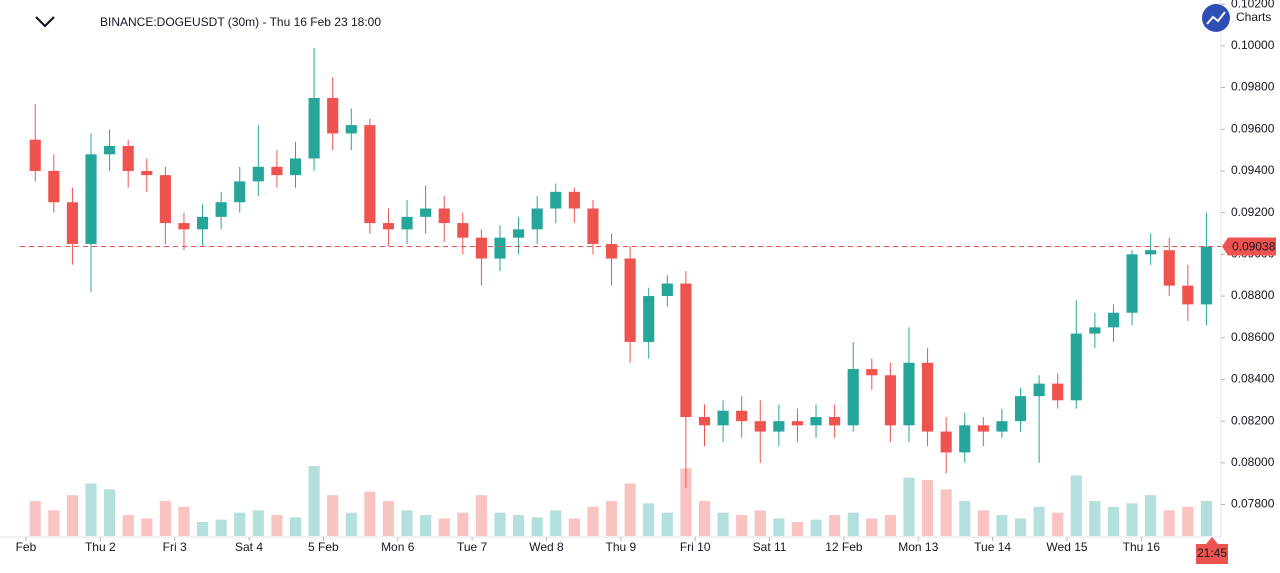  What do you see at coordinates (1216, 18) in the screenshot?
I see `charts-logo` at bounding box center [1216, 18].